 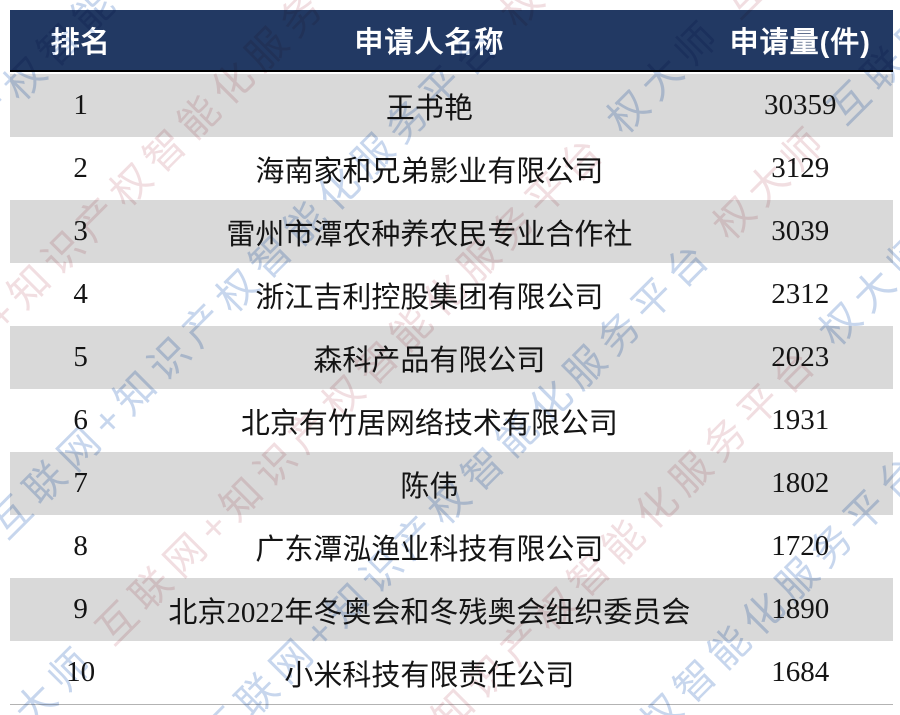 I want to click on name-cell: 雷州市潭农种养农民专业合作社, so click(x=429, y=234).